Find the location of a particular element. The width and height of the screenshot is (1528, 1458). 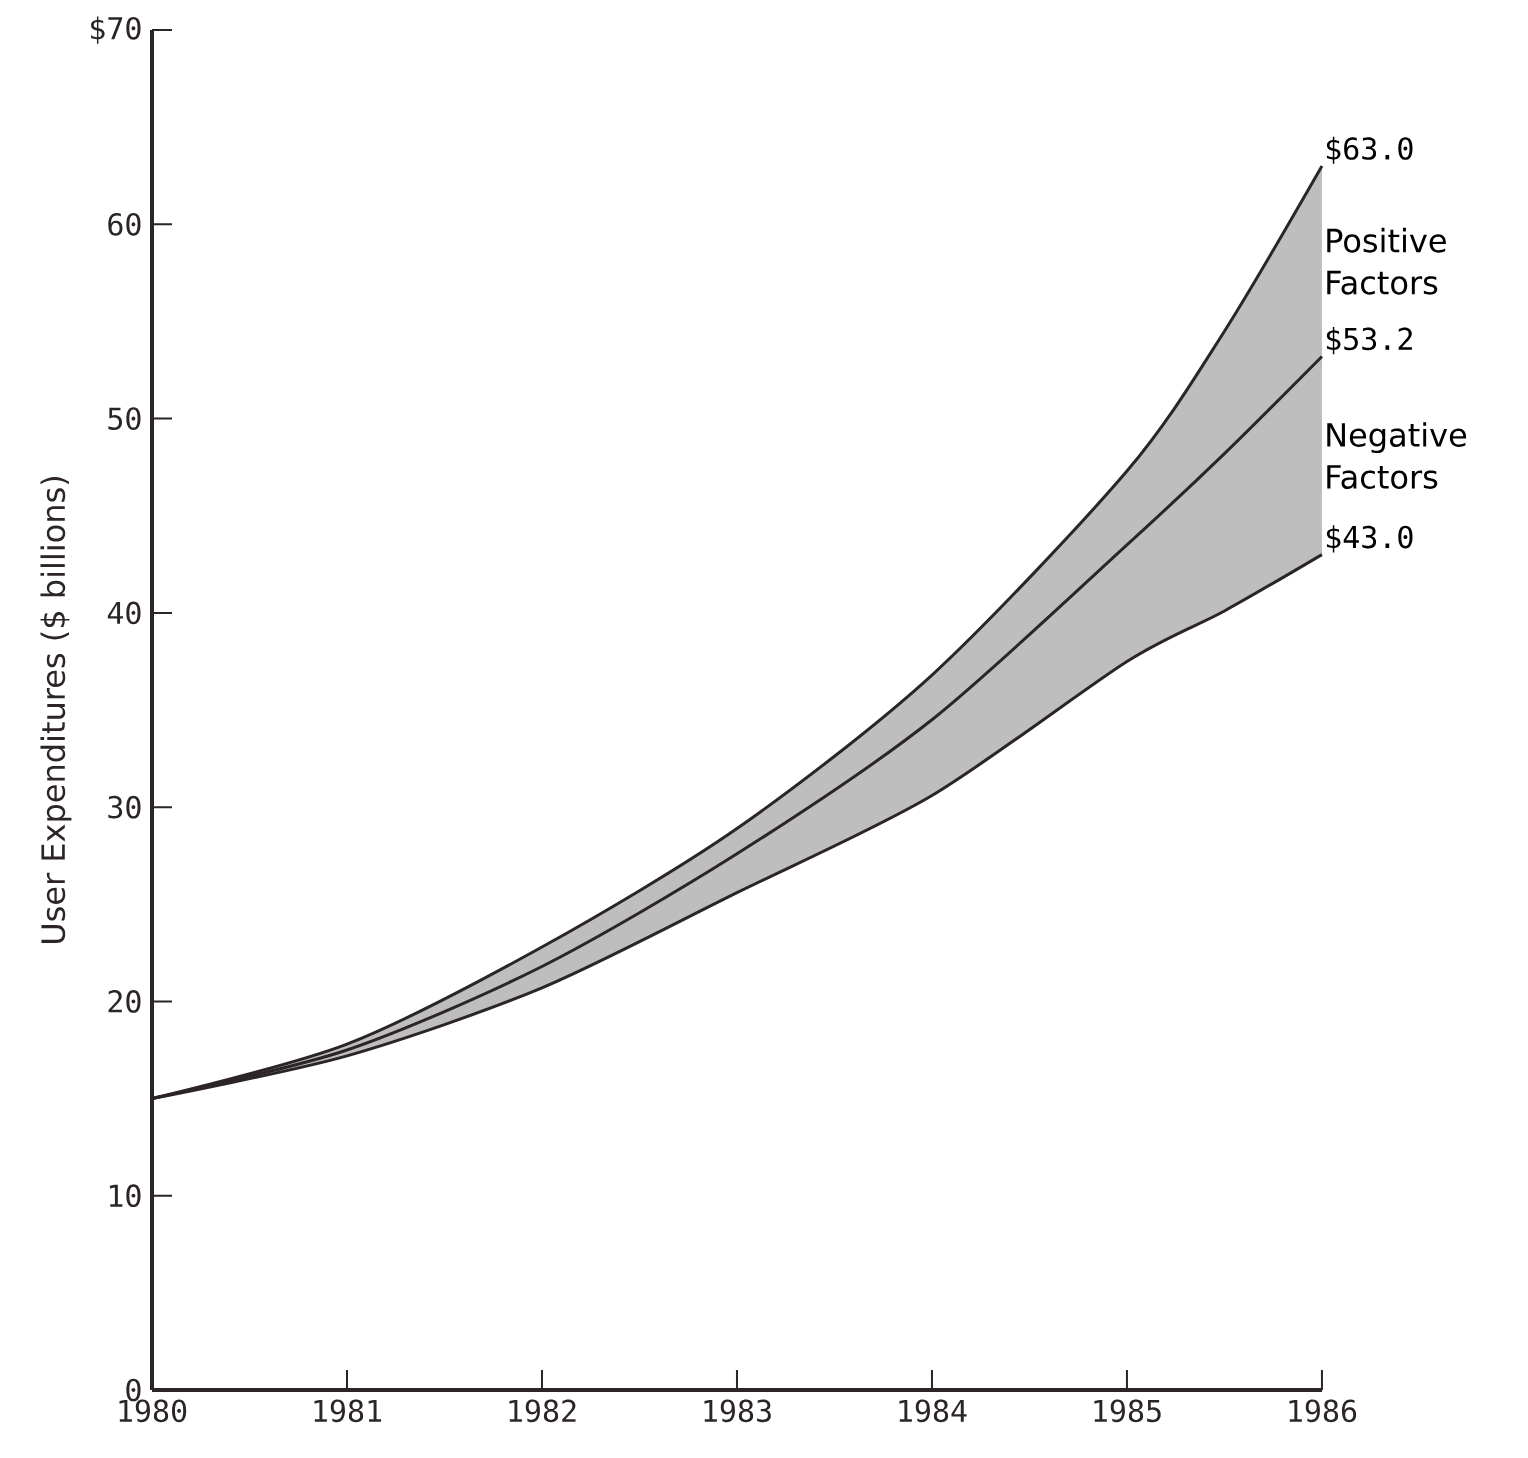

text: Negative Factors is located at coordinates (1397, 455).